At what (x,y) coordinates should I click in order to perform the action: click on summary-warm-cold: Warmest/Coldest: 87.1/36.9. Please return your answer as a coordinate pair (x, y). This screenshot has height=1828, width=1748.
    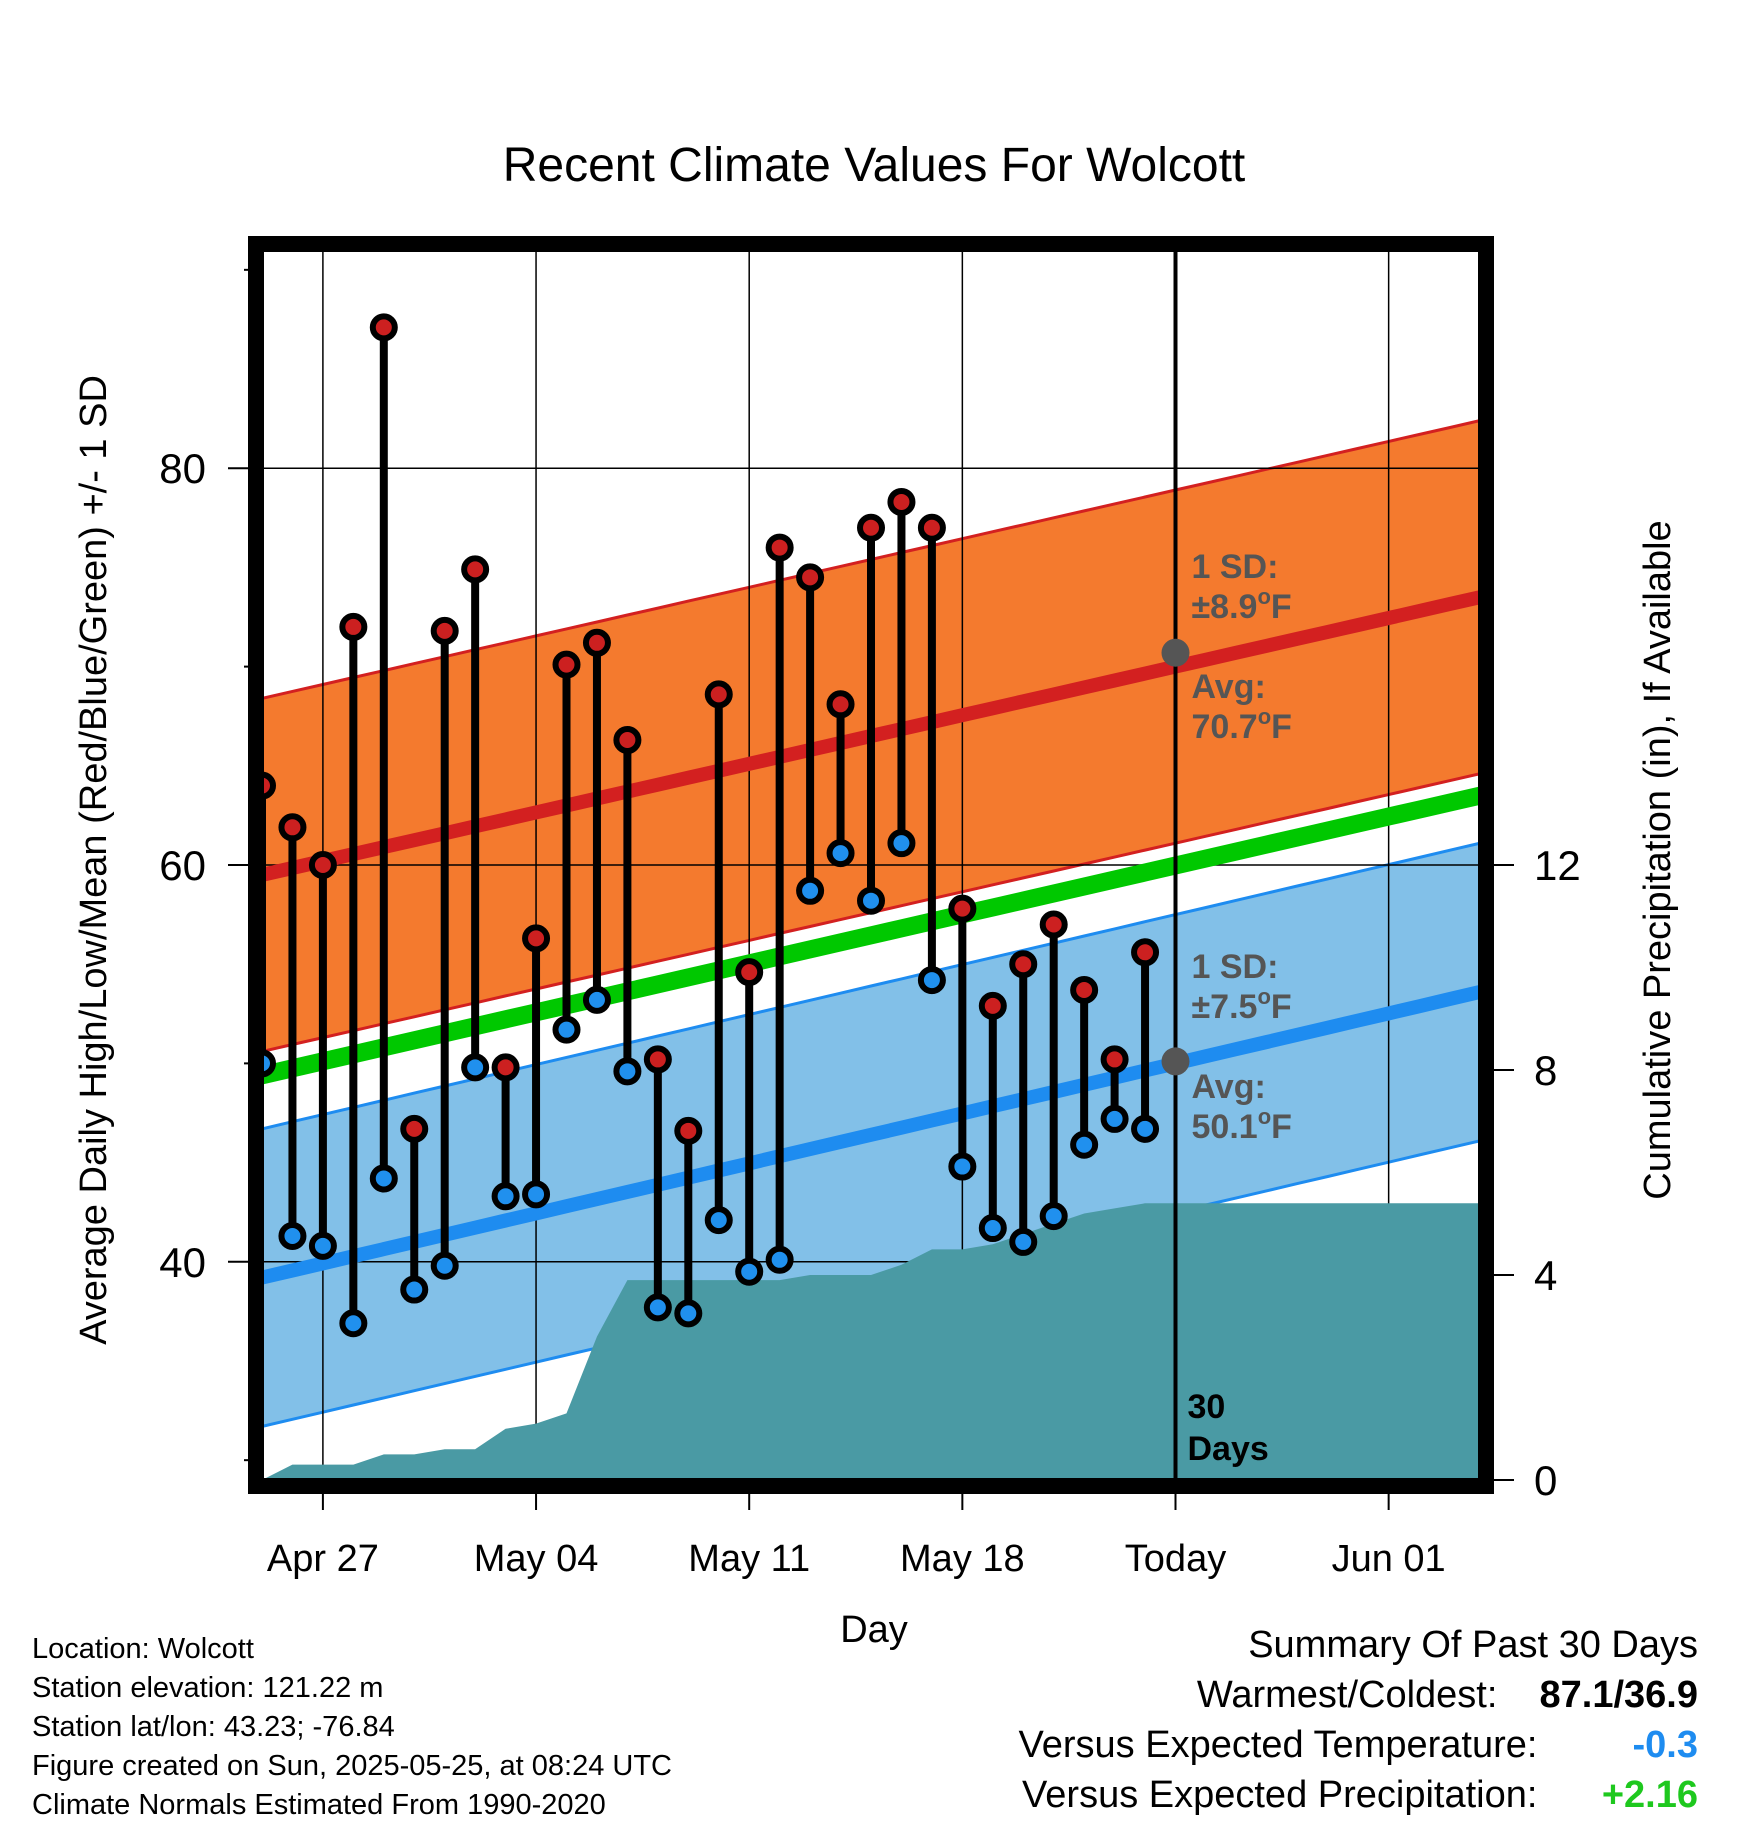
    Looking at the image, I should click on (1358, 1695).